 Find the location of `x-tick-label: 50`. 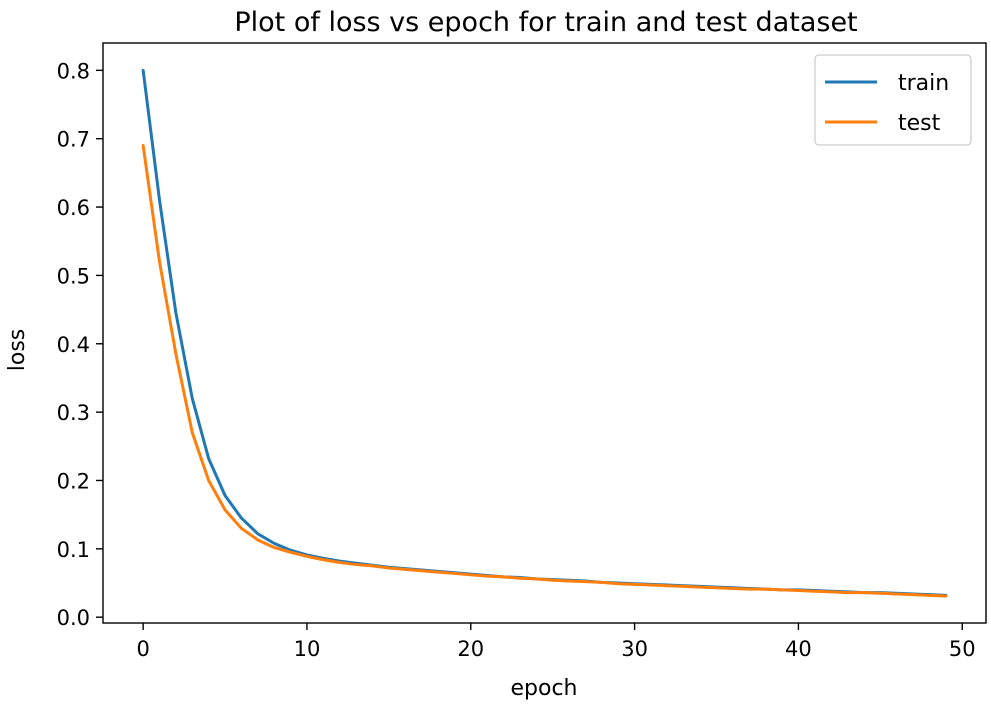

x-tick-label: 50 is located at coordinates (962, 649).